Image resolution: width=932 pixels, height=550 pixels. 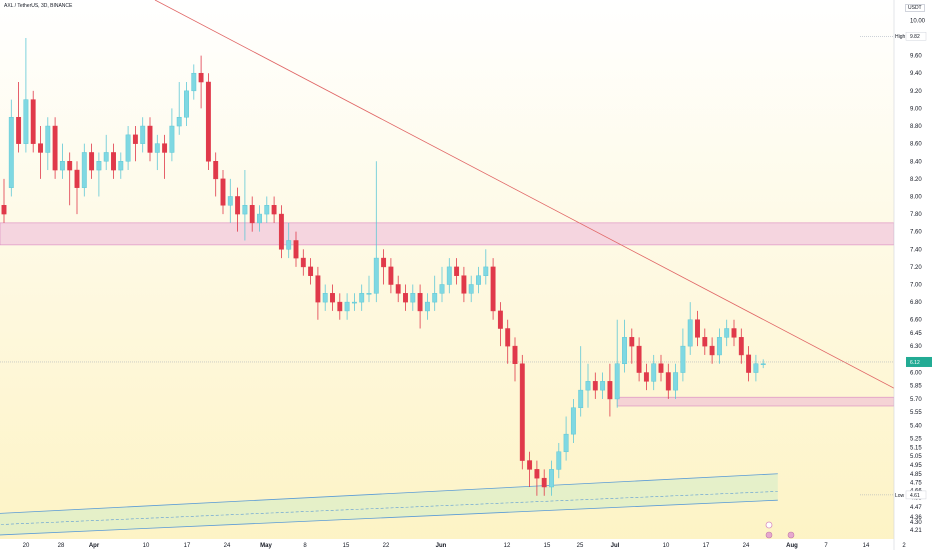 What do you see at coordinates (915, 8) in the screenshot?
I see `currency-badge: USDT` at bounding box center [915, 8].